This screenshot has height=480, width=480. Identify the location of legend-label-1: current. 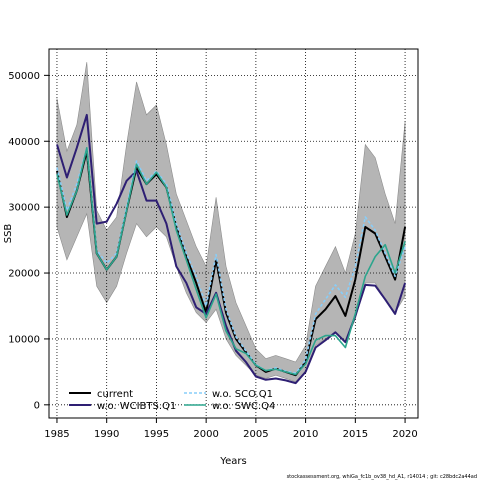
(115, 394).